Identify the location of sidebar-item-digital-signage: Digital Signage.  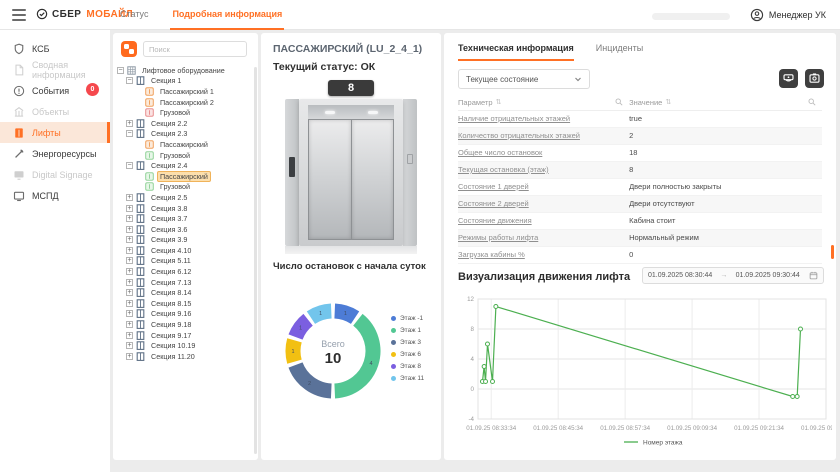
(55, 174).